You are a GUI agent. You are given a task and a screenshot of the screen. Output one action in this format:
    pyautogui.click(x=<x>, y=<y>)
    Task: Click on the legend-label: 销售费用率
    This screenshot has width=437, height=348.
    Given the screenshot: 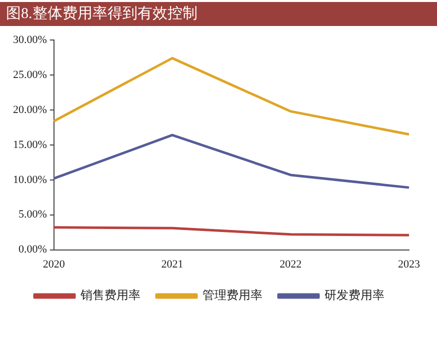 What is the action you would take?
    pyautogui.click(x=110, y=295)
    